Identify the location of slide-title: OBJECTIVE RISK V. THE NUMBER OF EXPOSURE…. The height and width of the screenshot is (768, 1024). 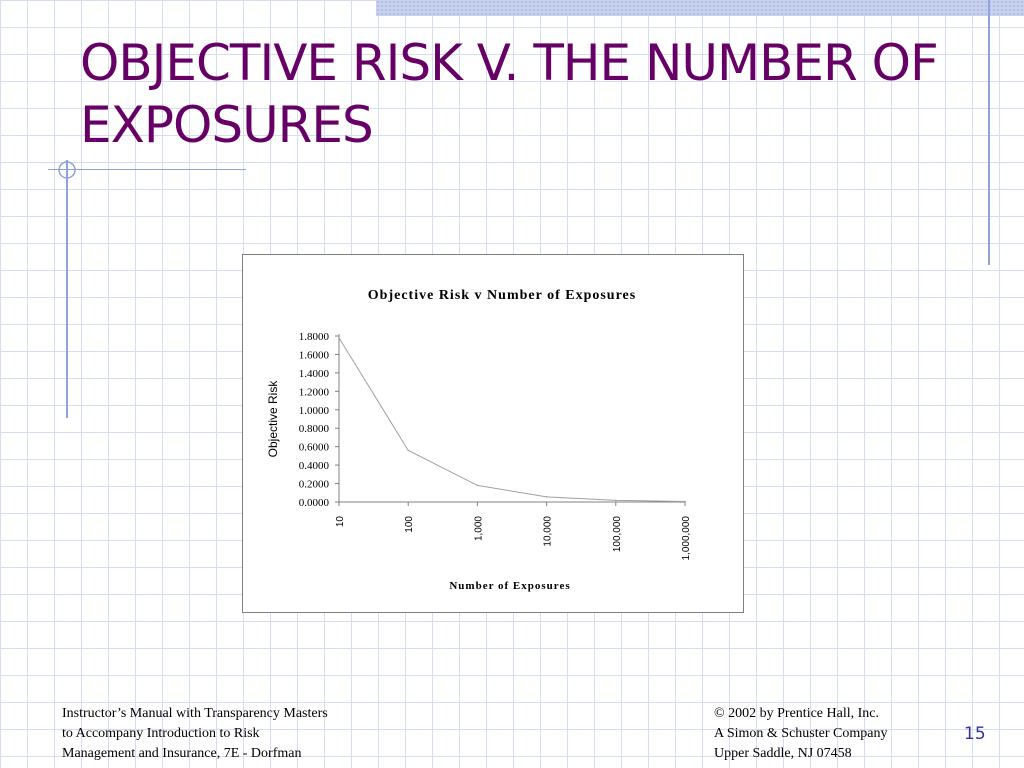
(509, 94).